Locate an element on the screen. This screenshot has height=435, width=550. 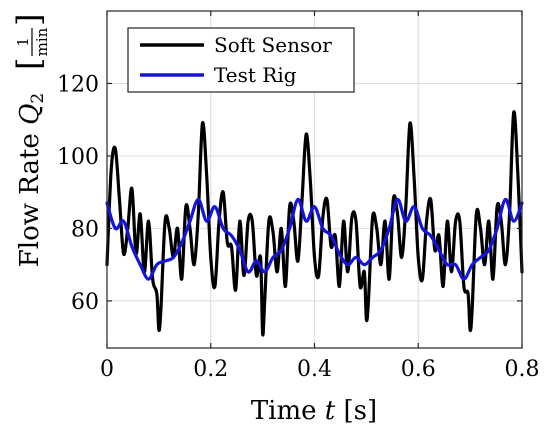
x-axis-label-var: t is located at coordinates (330, 411).